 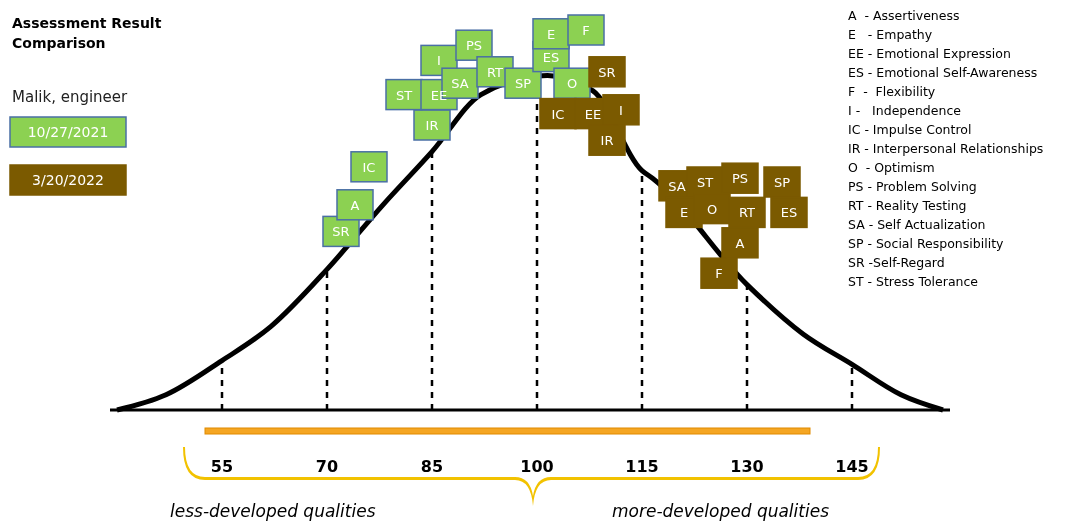 I want to click on annotation: SP - Social Responsibility, so click(x=926, y=243).